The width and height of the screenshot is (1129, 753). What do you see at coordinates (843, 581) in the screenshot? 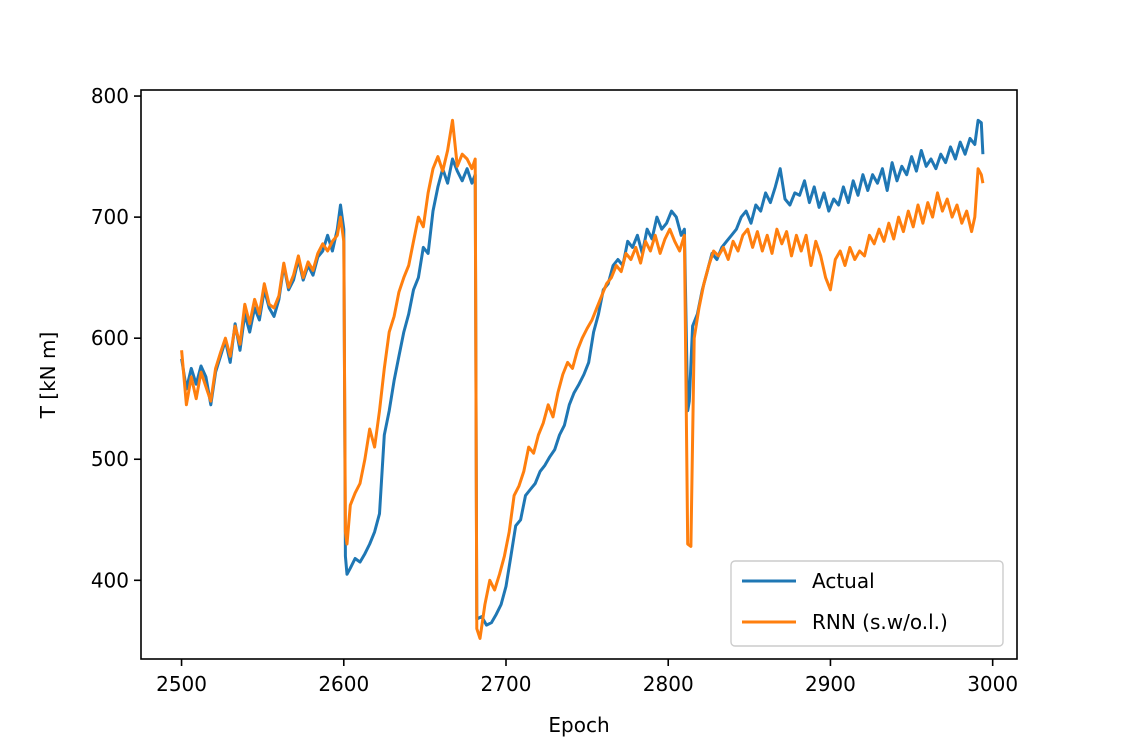
I see `legend-label-actual: Actual` at bounding box center [843, 581].